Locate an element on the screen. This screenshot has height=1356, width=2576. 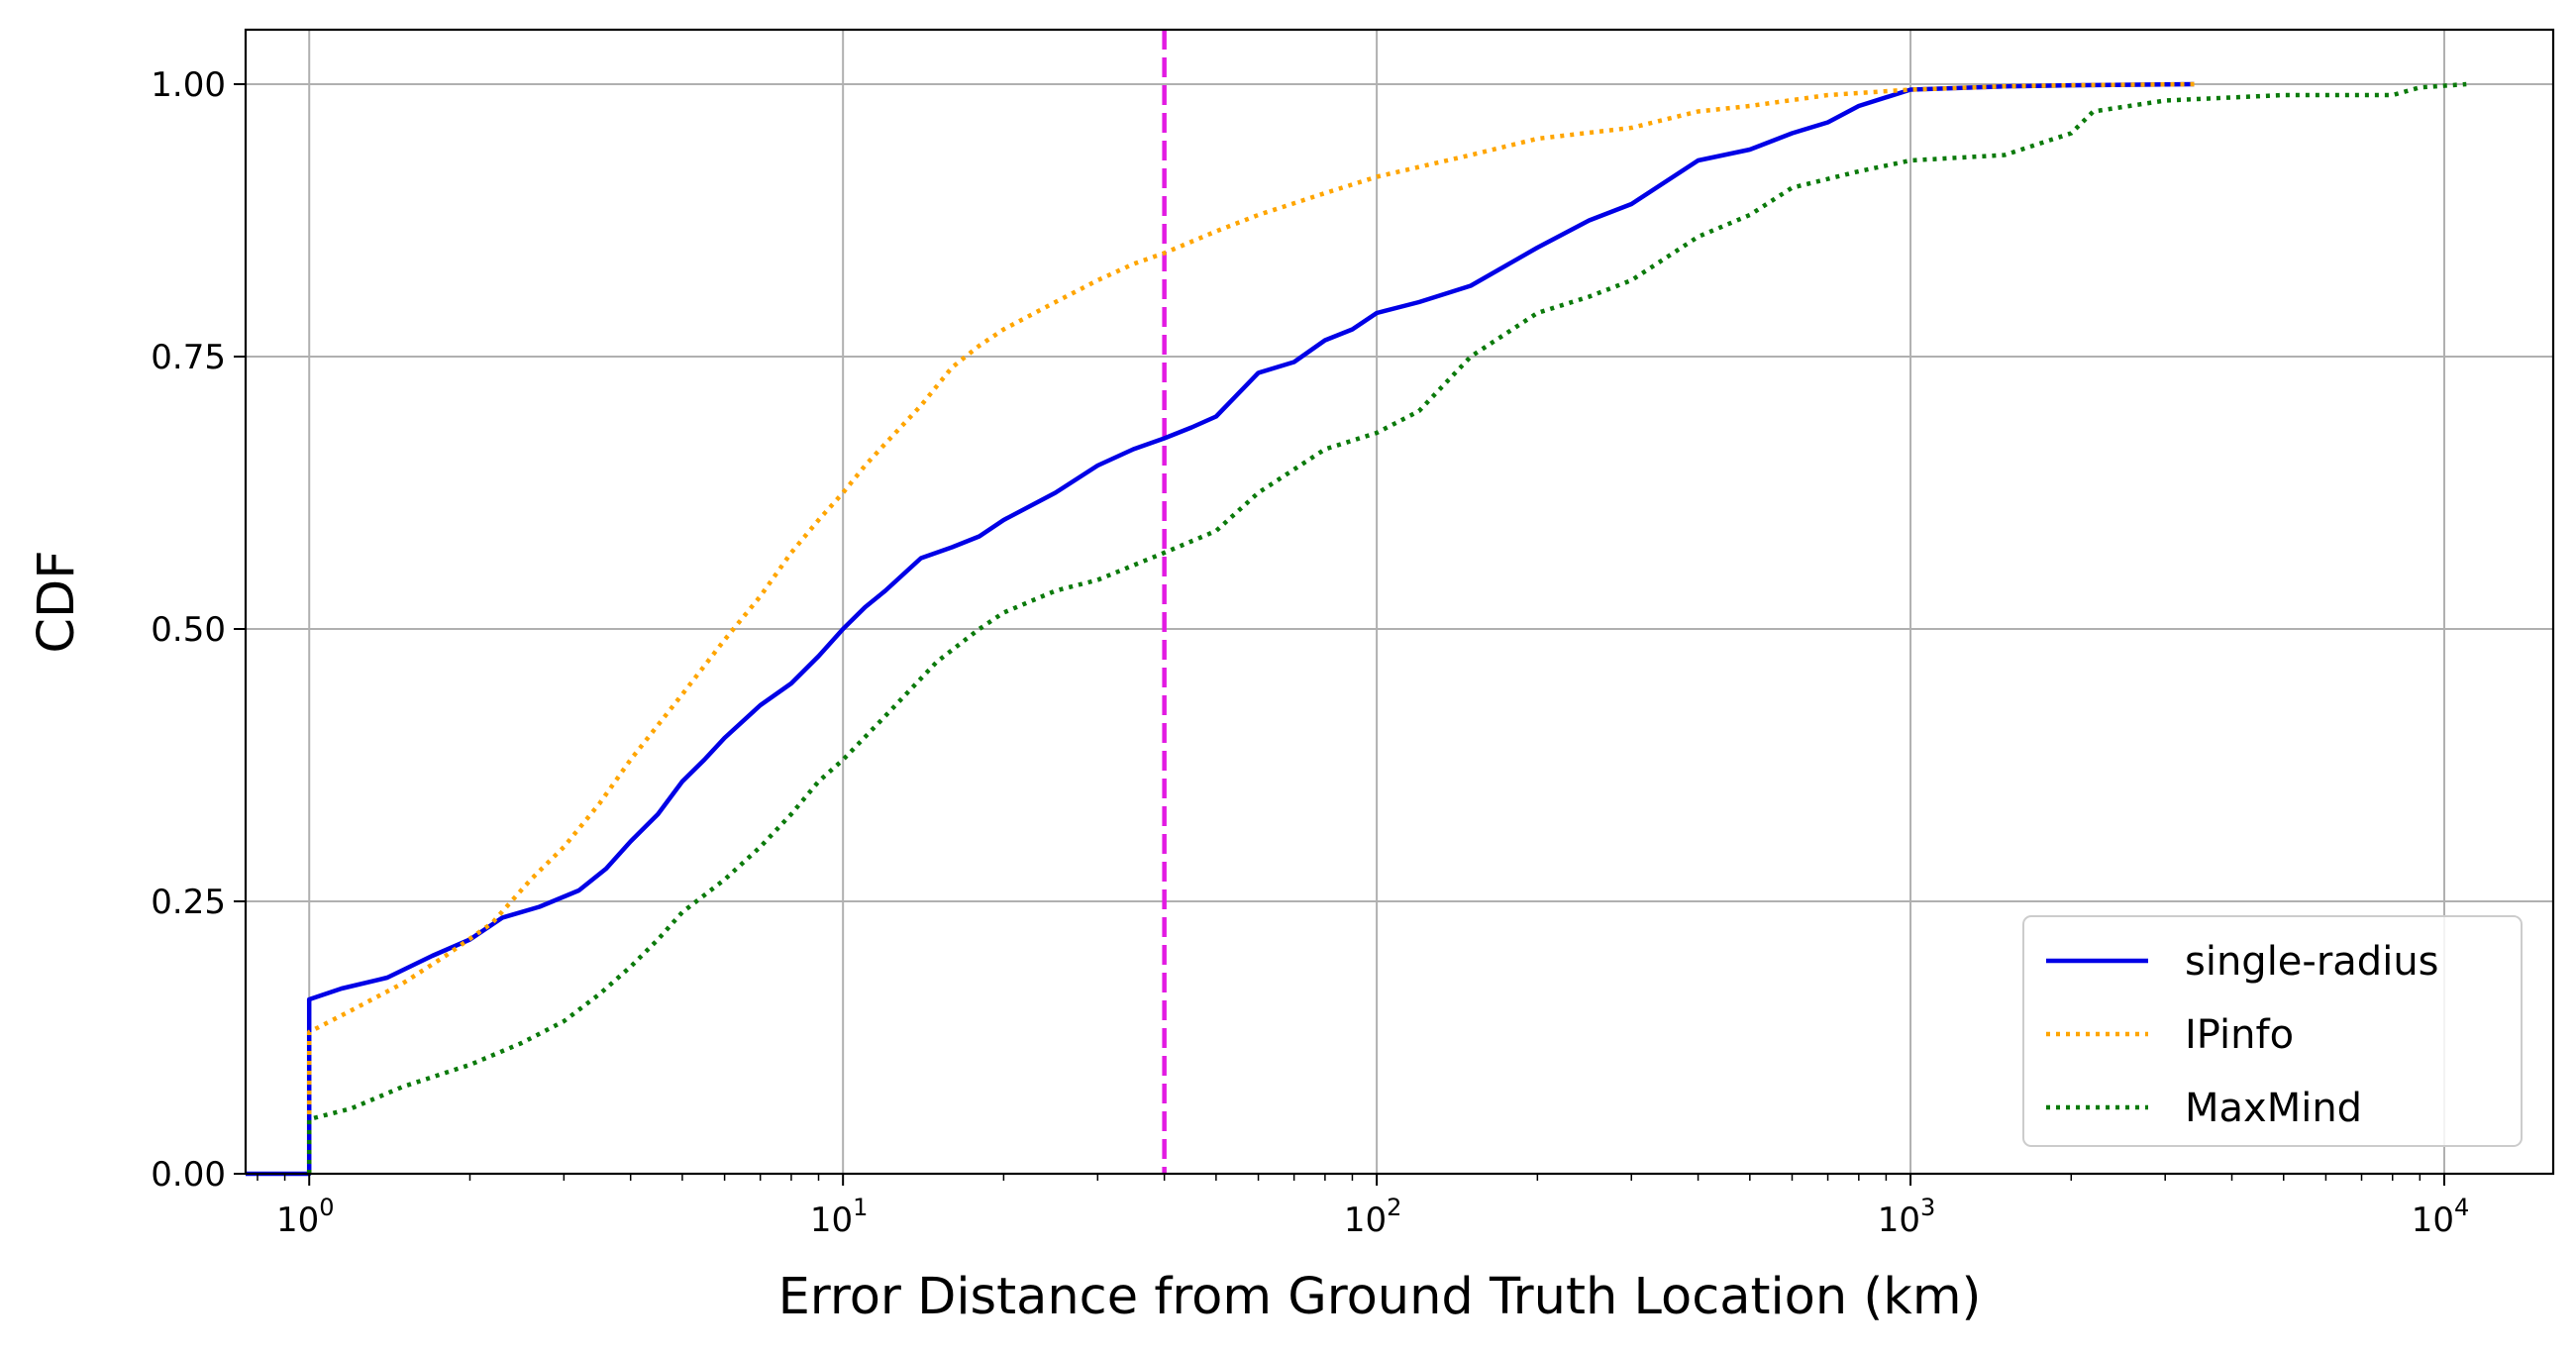
x-tick-exponent: 0 is located at coordinates (326, 1207).